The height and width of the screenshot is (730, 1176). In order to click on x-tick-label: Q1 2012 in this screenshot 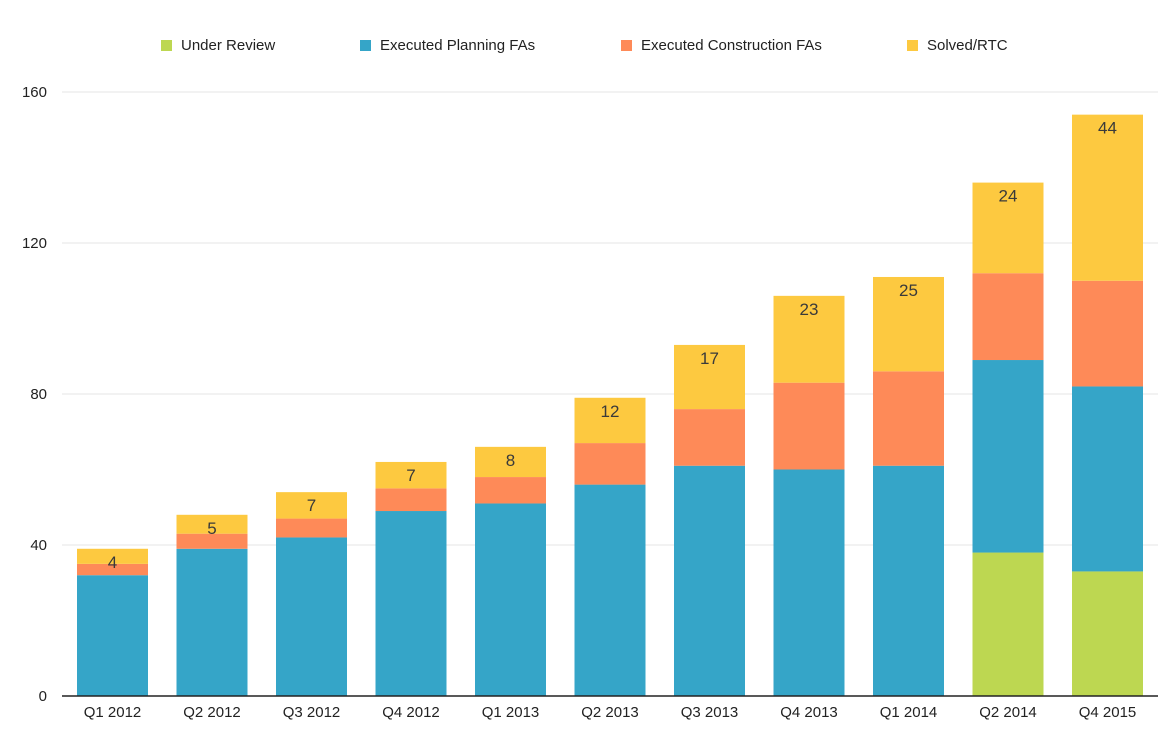, I will do `click(113, 712)`.